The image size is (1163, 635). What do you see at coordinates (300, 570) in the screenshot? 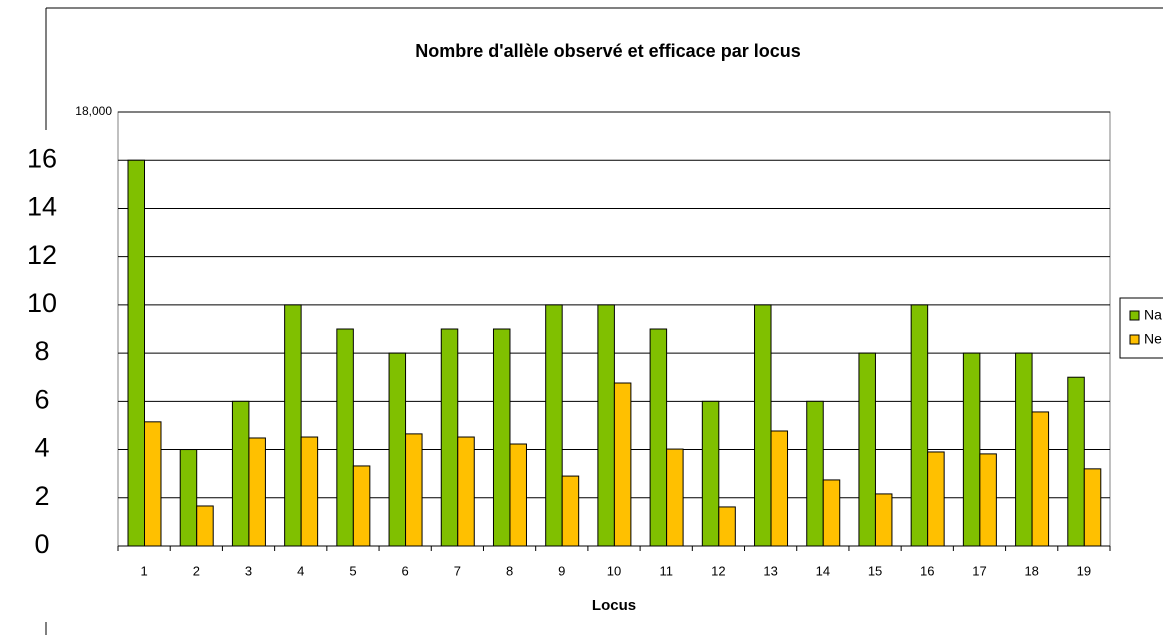
I see `x-tick-label: 4` at bounding box center [300, 570].